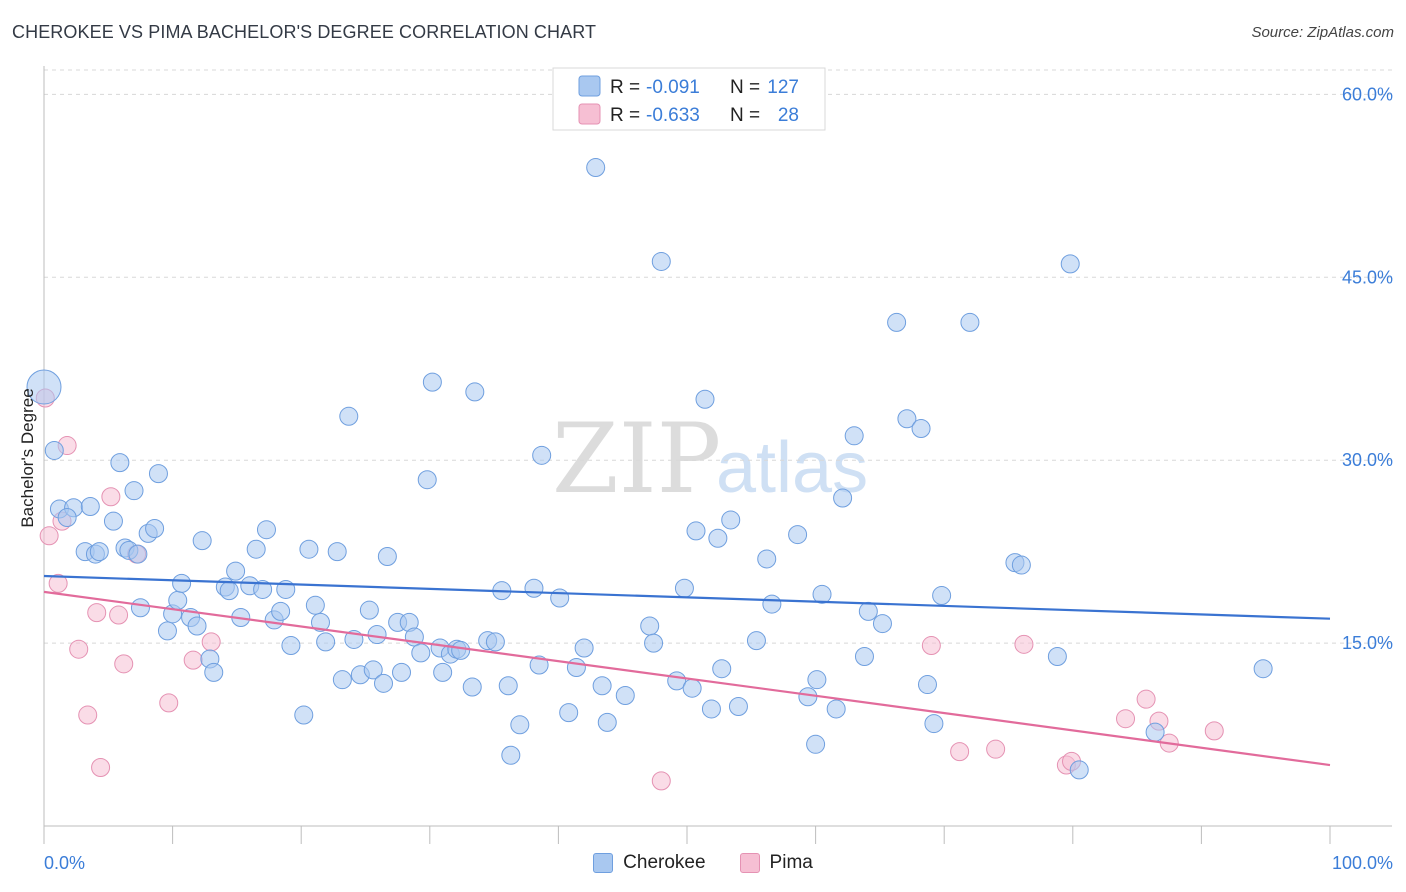 The width and height of the screenshot is (1406, 892). What do you see at coordinates (1362, 863) in the screenshot?
I see `x-tick-label: 100.0%` at bounding box center [1362, 863].